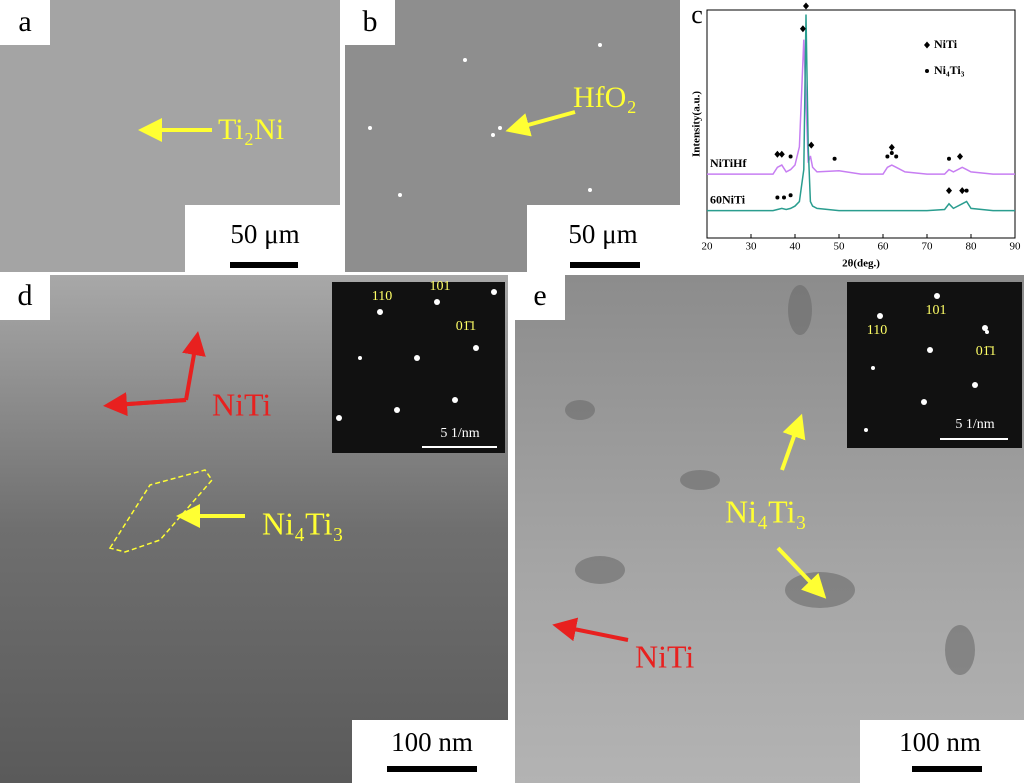  What do you see at coordinates (605, 97) in the screenshot?
I see `annotation: HfO₂` at bounding box center [605, 97].